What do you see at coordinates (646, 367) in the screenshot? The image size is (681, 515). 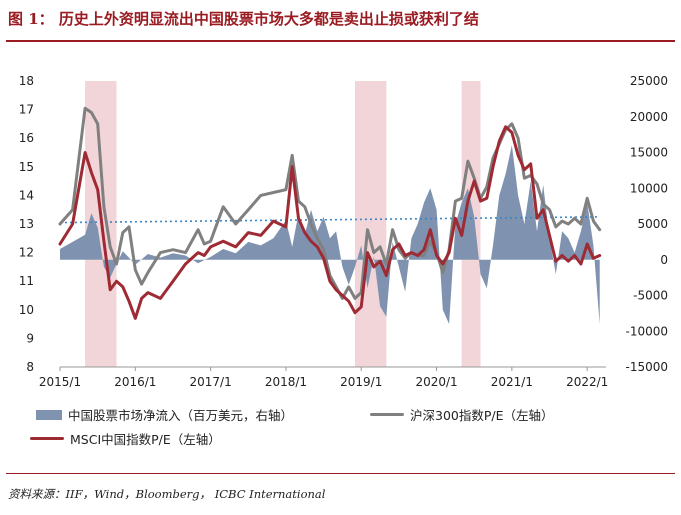 I see `y-right-tick-label: -15000` at bounding box center [646, 367].